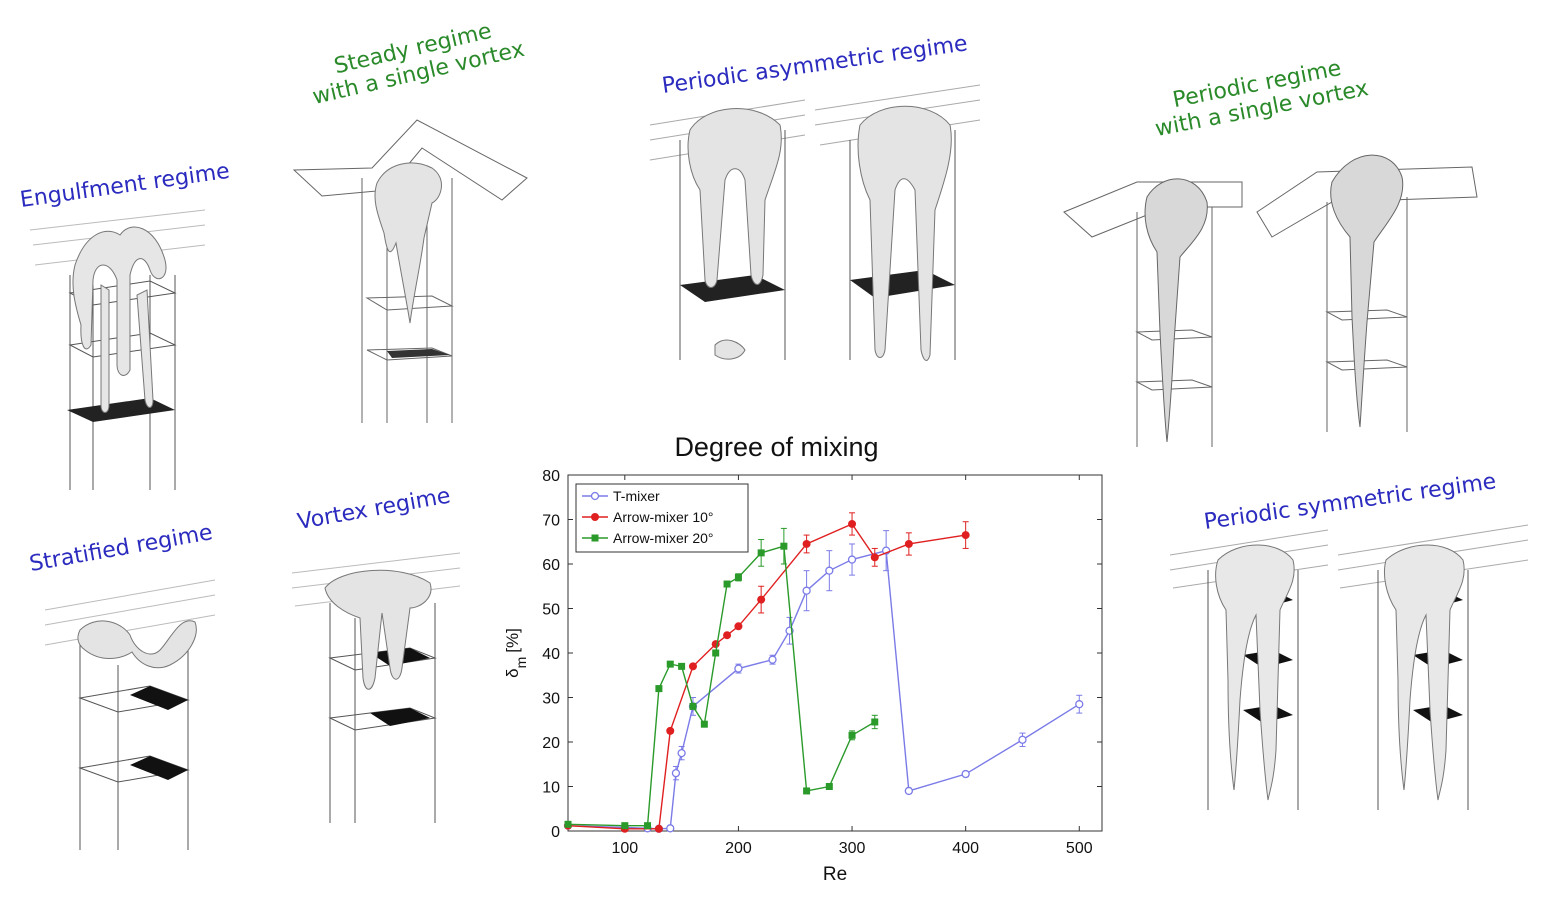 The height and width of the screenshot is (909, 1553). I want to click on periodic-symmetric-illustration, so click(1349, 667).